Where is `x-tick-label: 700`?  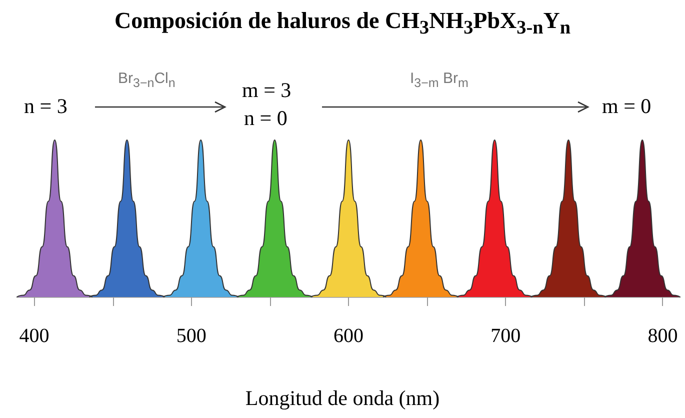
x-tick-label: 700 is located at coordinates (505, 336).